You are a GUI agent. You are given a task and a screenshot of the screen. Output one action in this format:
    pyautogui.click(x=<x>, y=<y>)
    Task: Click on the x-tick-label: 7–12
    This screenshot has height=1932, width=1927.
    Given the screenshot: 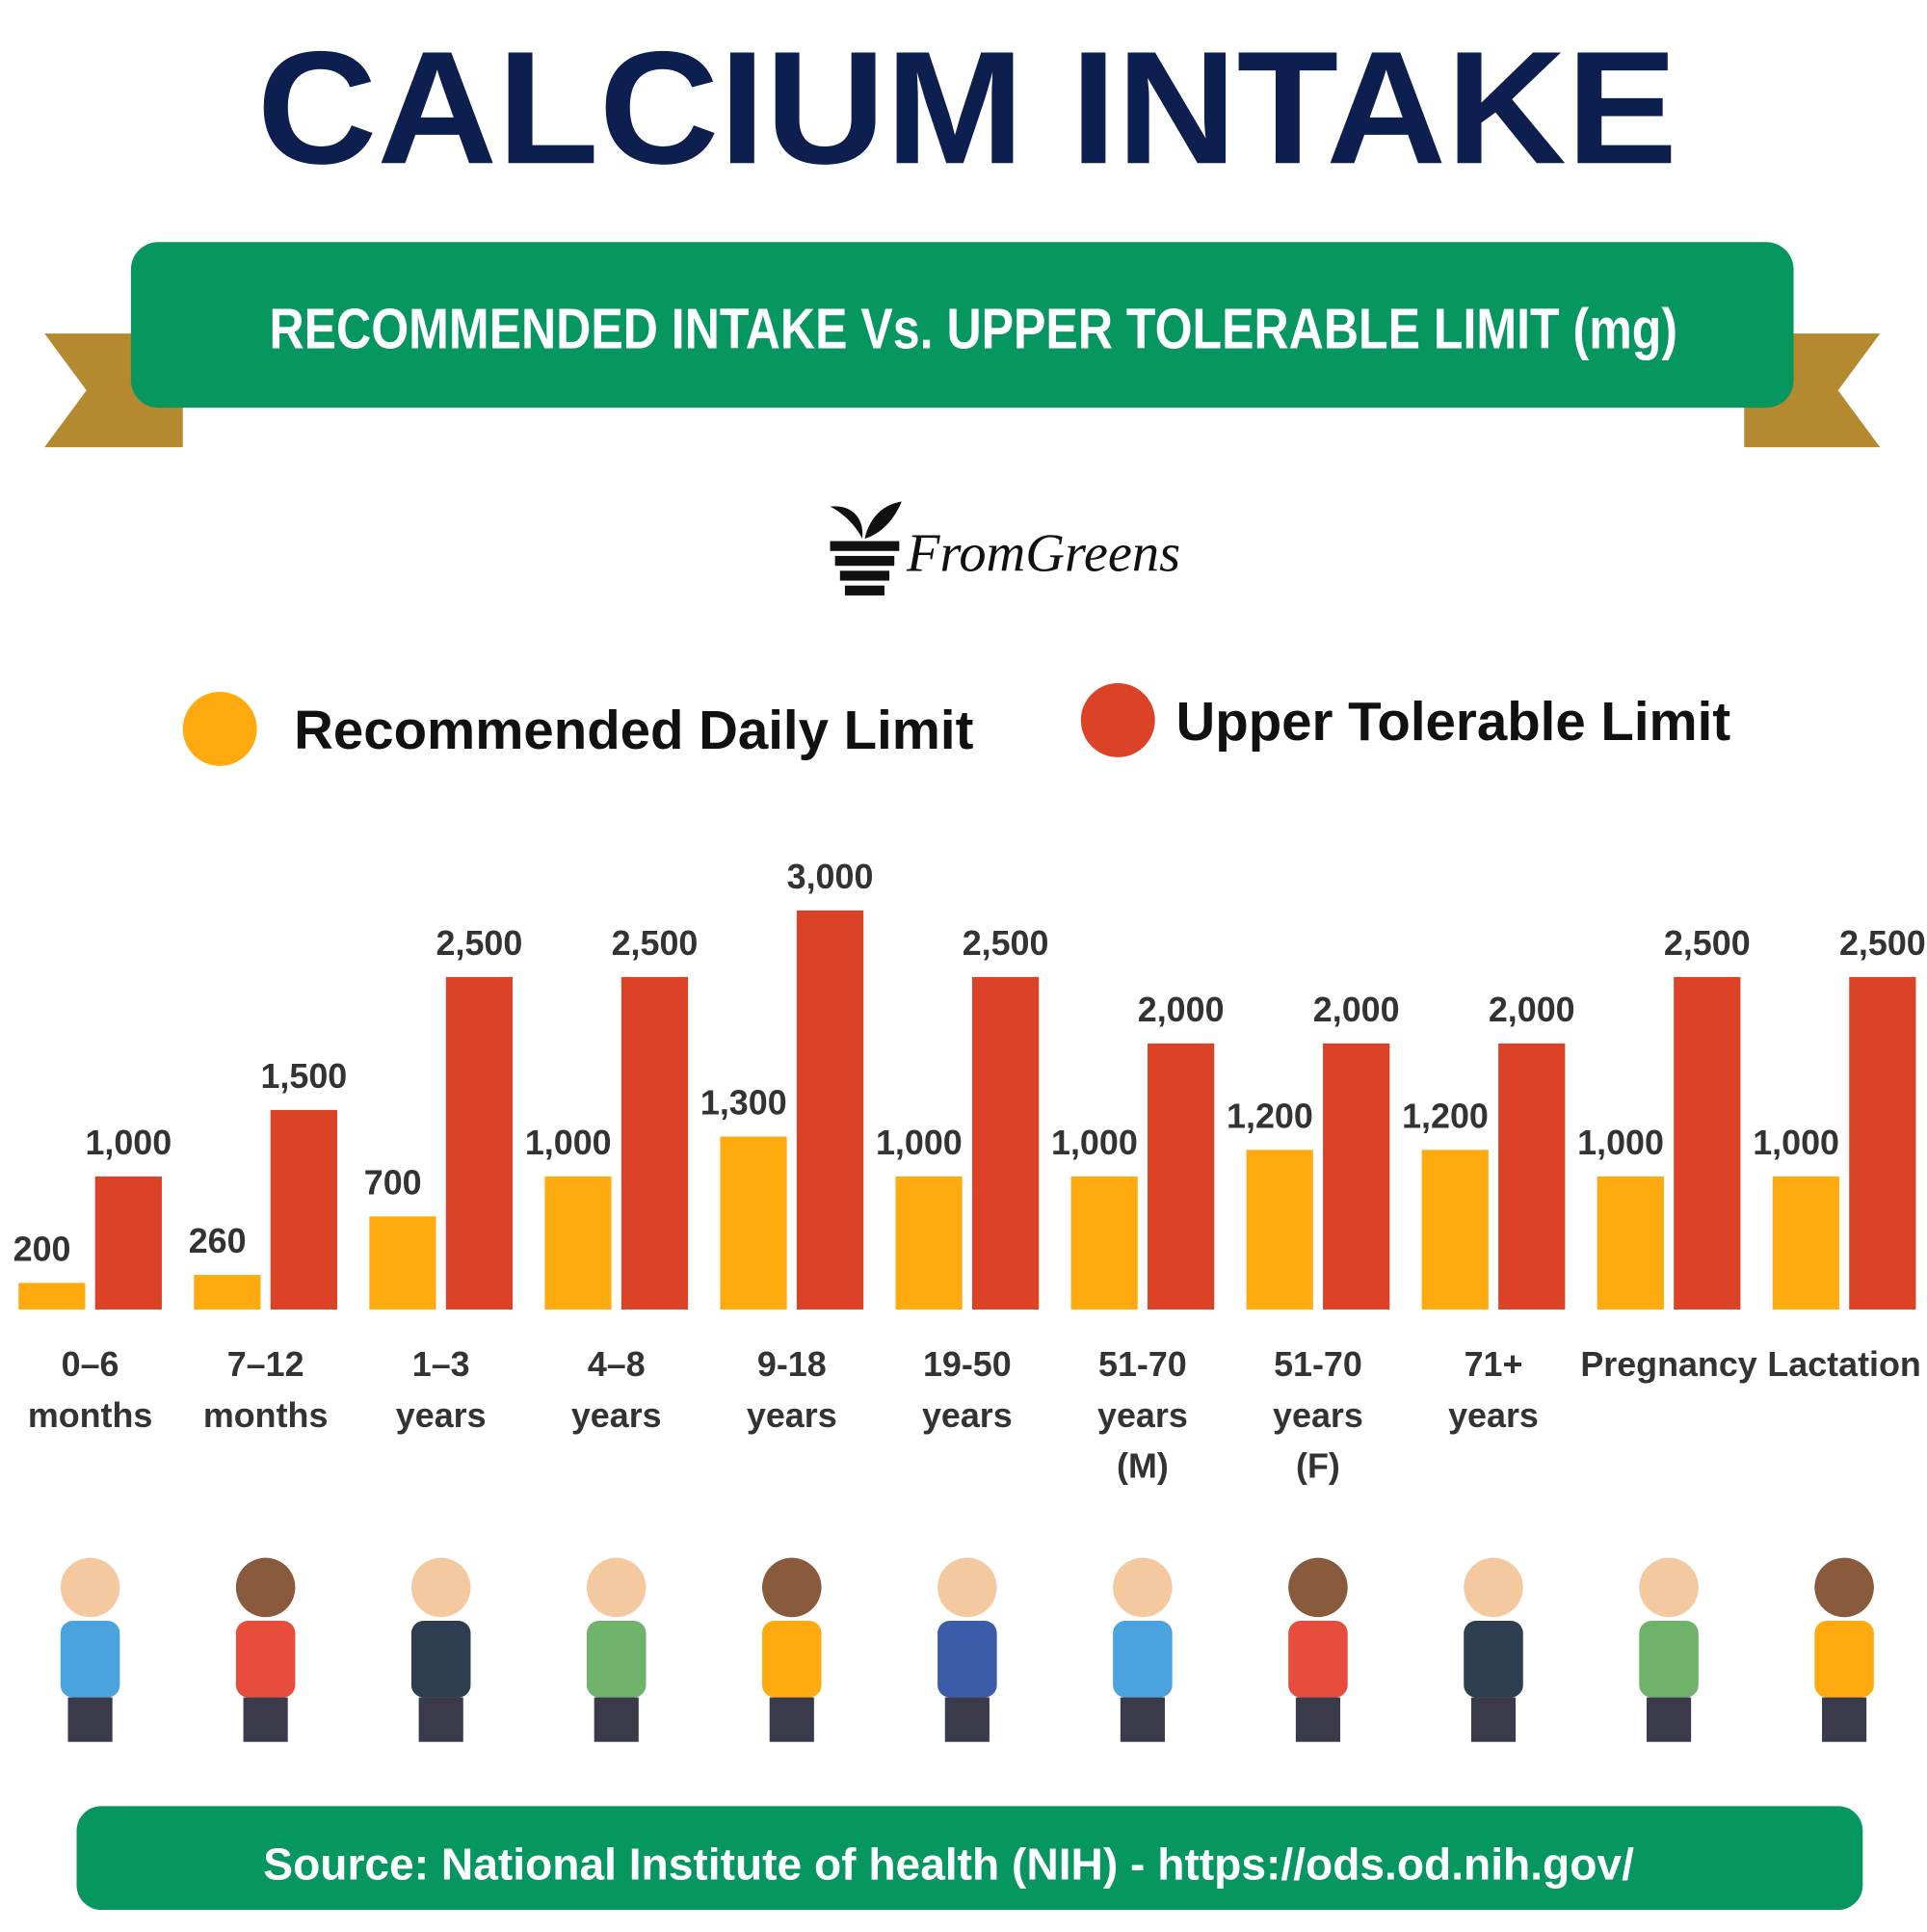 What is the action you would take?
    pyautogui.click(x=265, y=1364)
    